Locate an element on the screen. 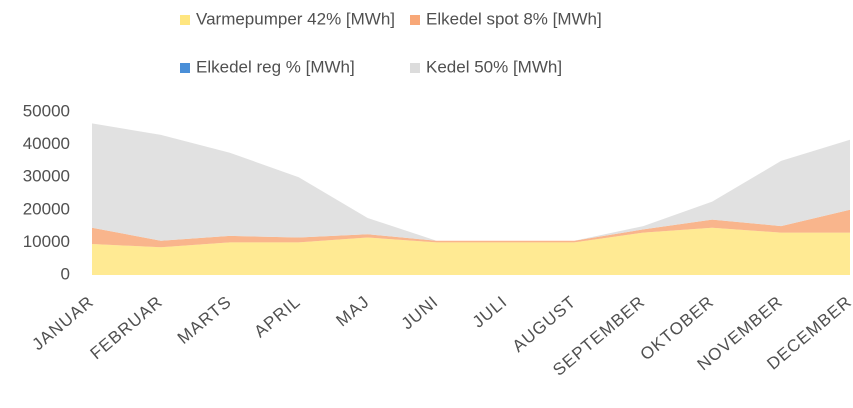  x-tick-label: MAJ is located at coordinates (353, 311).